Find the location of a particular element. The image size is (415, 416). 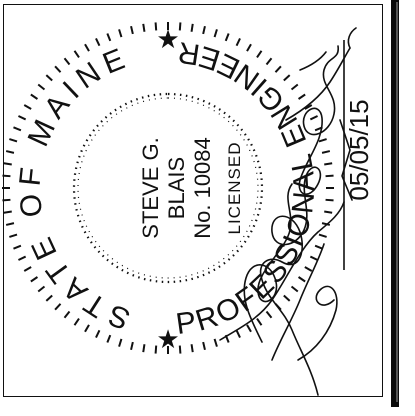

seal-license-number: No. 10084 is located at coordinates (202, 188).